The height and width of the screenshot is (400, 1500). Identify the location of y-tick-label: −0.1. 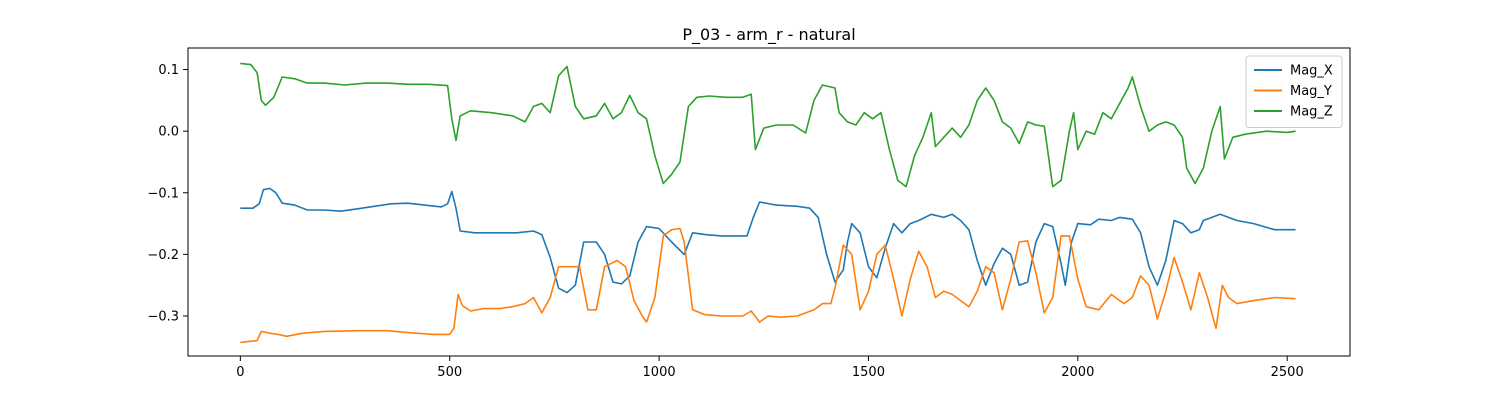
(163, 193).